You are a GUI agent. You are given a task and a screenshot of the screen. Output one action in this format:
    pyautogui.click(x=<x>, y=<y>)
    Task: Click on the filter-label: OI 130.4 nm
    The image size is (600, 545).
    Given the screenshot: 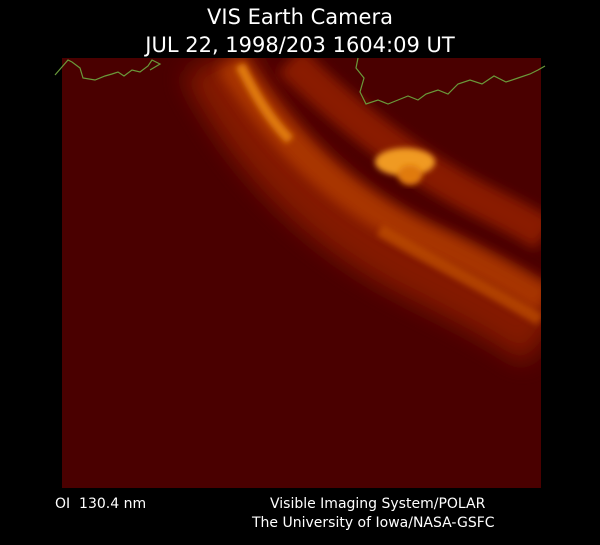 What is the action you would take?
    pyautogui.click(x=100, y=504)
    